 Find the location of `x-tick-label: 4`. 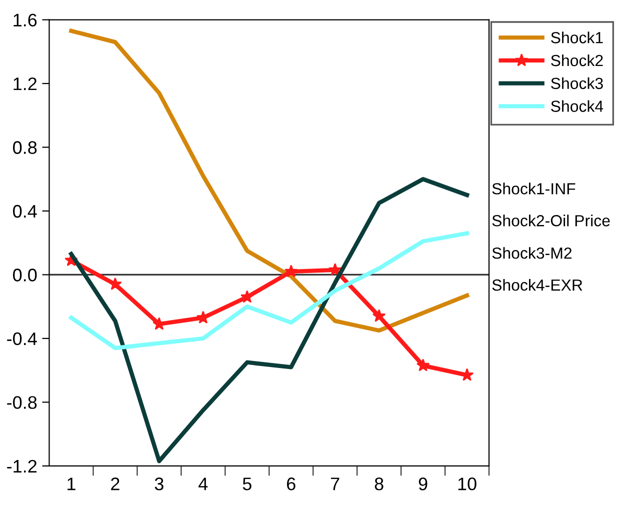

x-tick-label: 4 is located at coordinates (203, 484).